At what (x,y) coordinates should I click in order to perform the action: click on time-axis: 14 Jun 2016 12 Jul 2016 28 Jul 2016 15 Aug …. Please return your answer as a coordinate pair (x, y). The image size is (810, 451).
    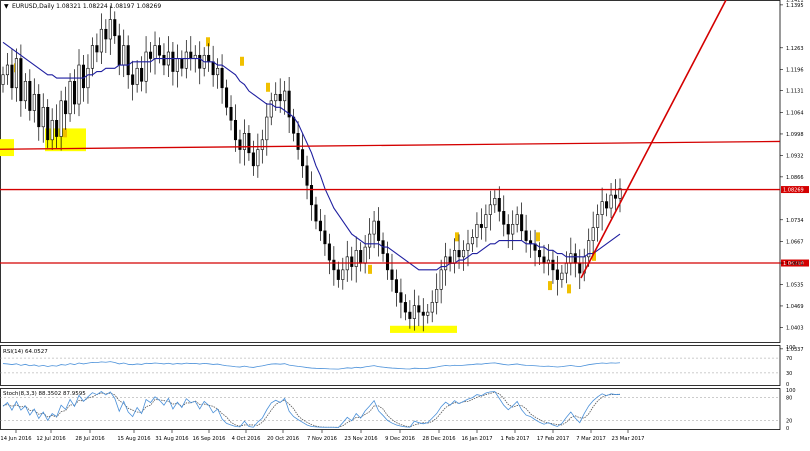
    Looking at the image, I should click on (322, 436).